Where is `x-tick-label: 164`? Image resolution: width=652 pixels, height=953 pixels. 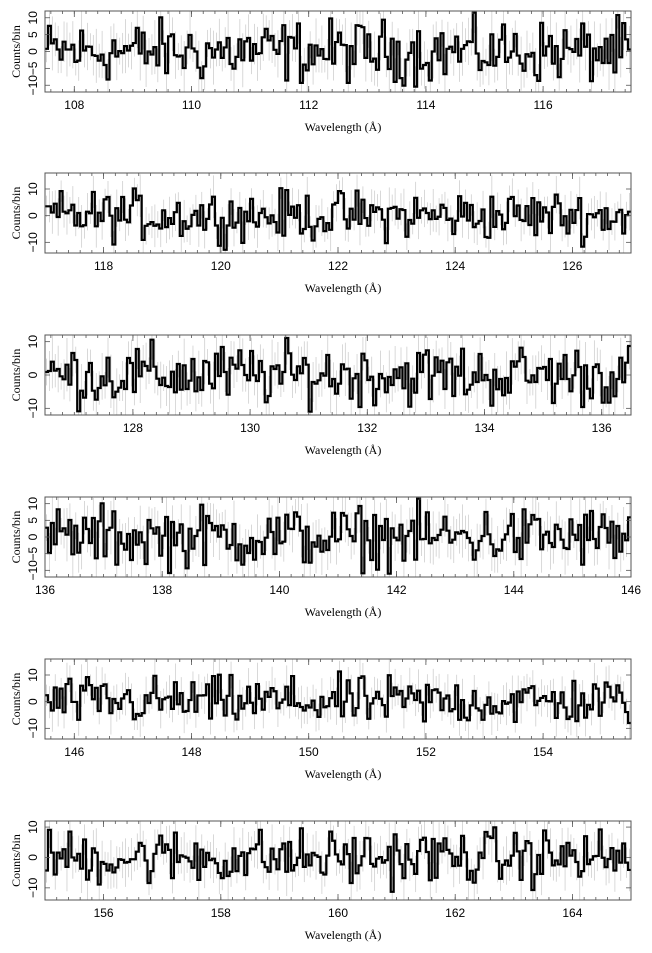 x-tick-label: 164 is located at coordinates (572, 913).